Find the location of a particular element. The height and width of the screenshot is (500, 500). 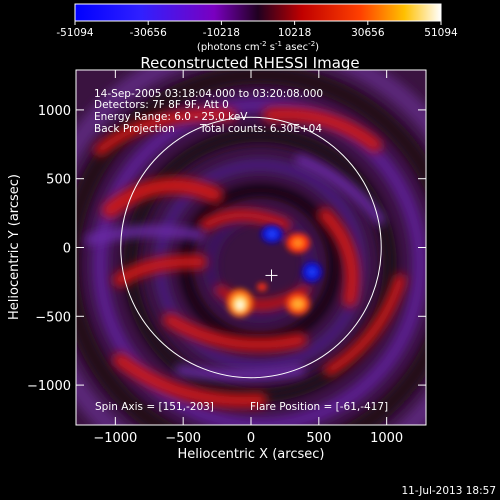

y-tick-label: −500 is located at coordinates (53, 317).